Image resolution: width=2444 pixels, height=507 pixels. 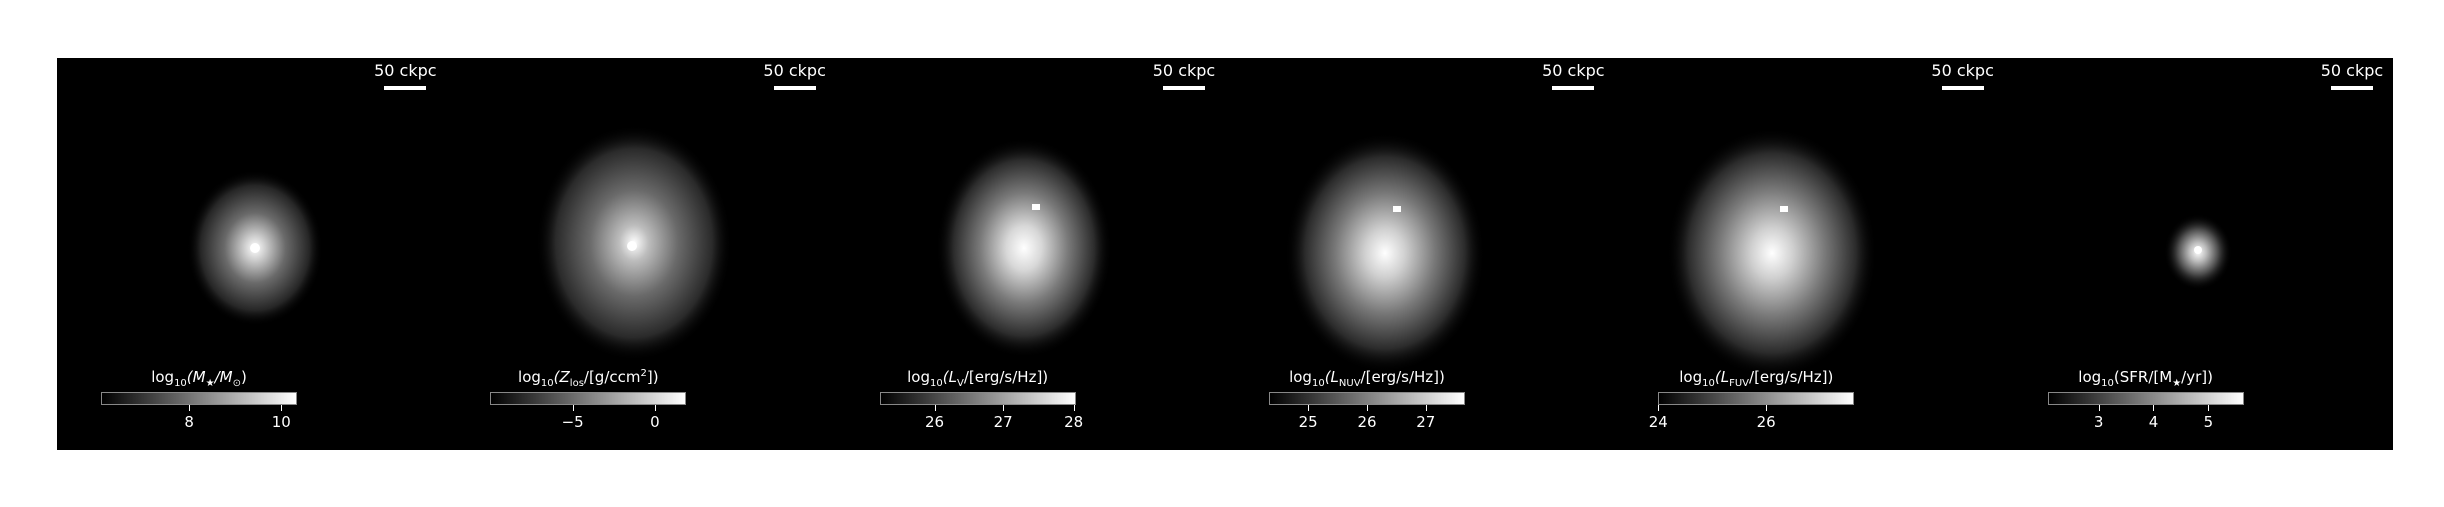 I want to click on colorbar-tick-label: 8, so click(x=189, y=422).